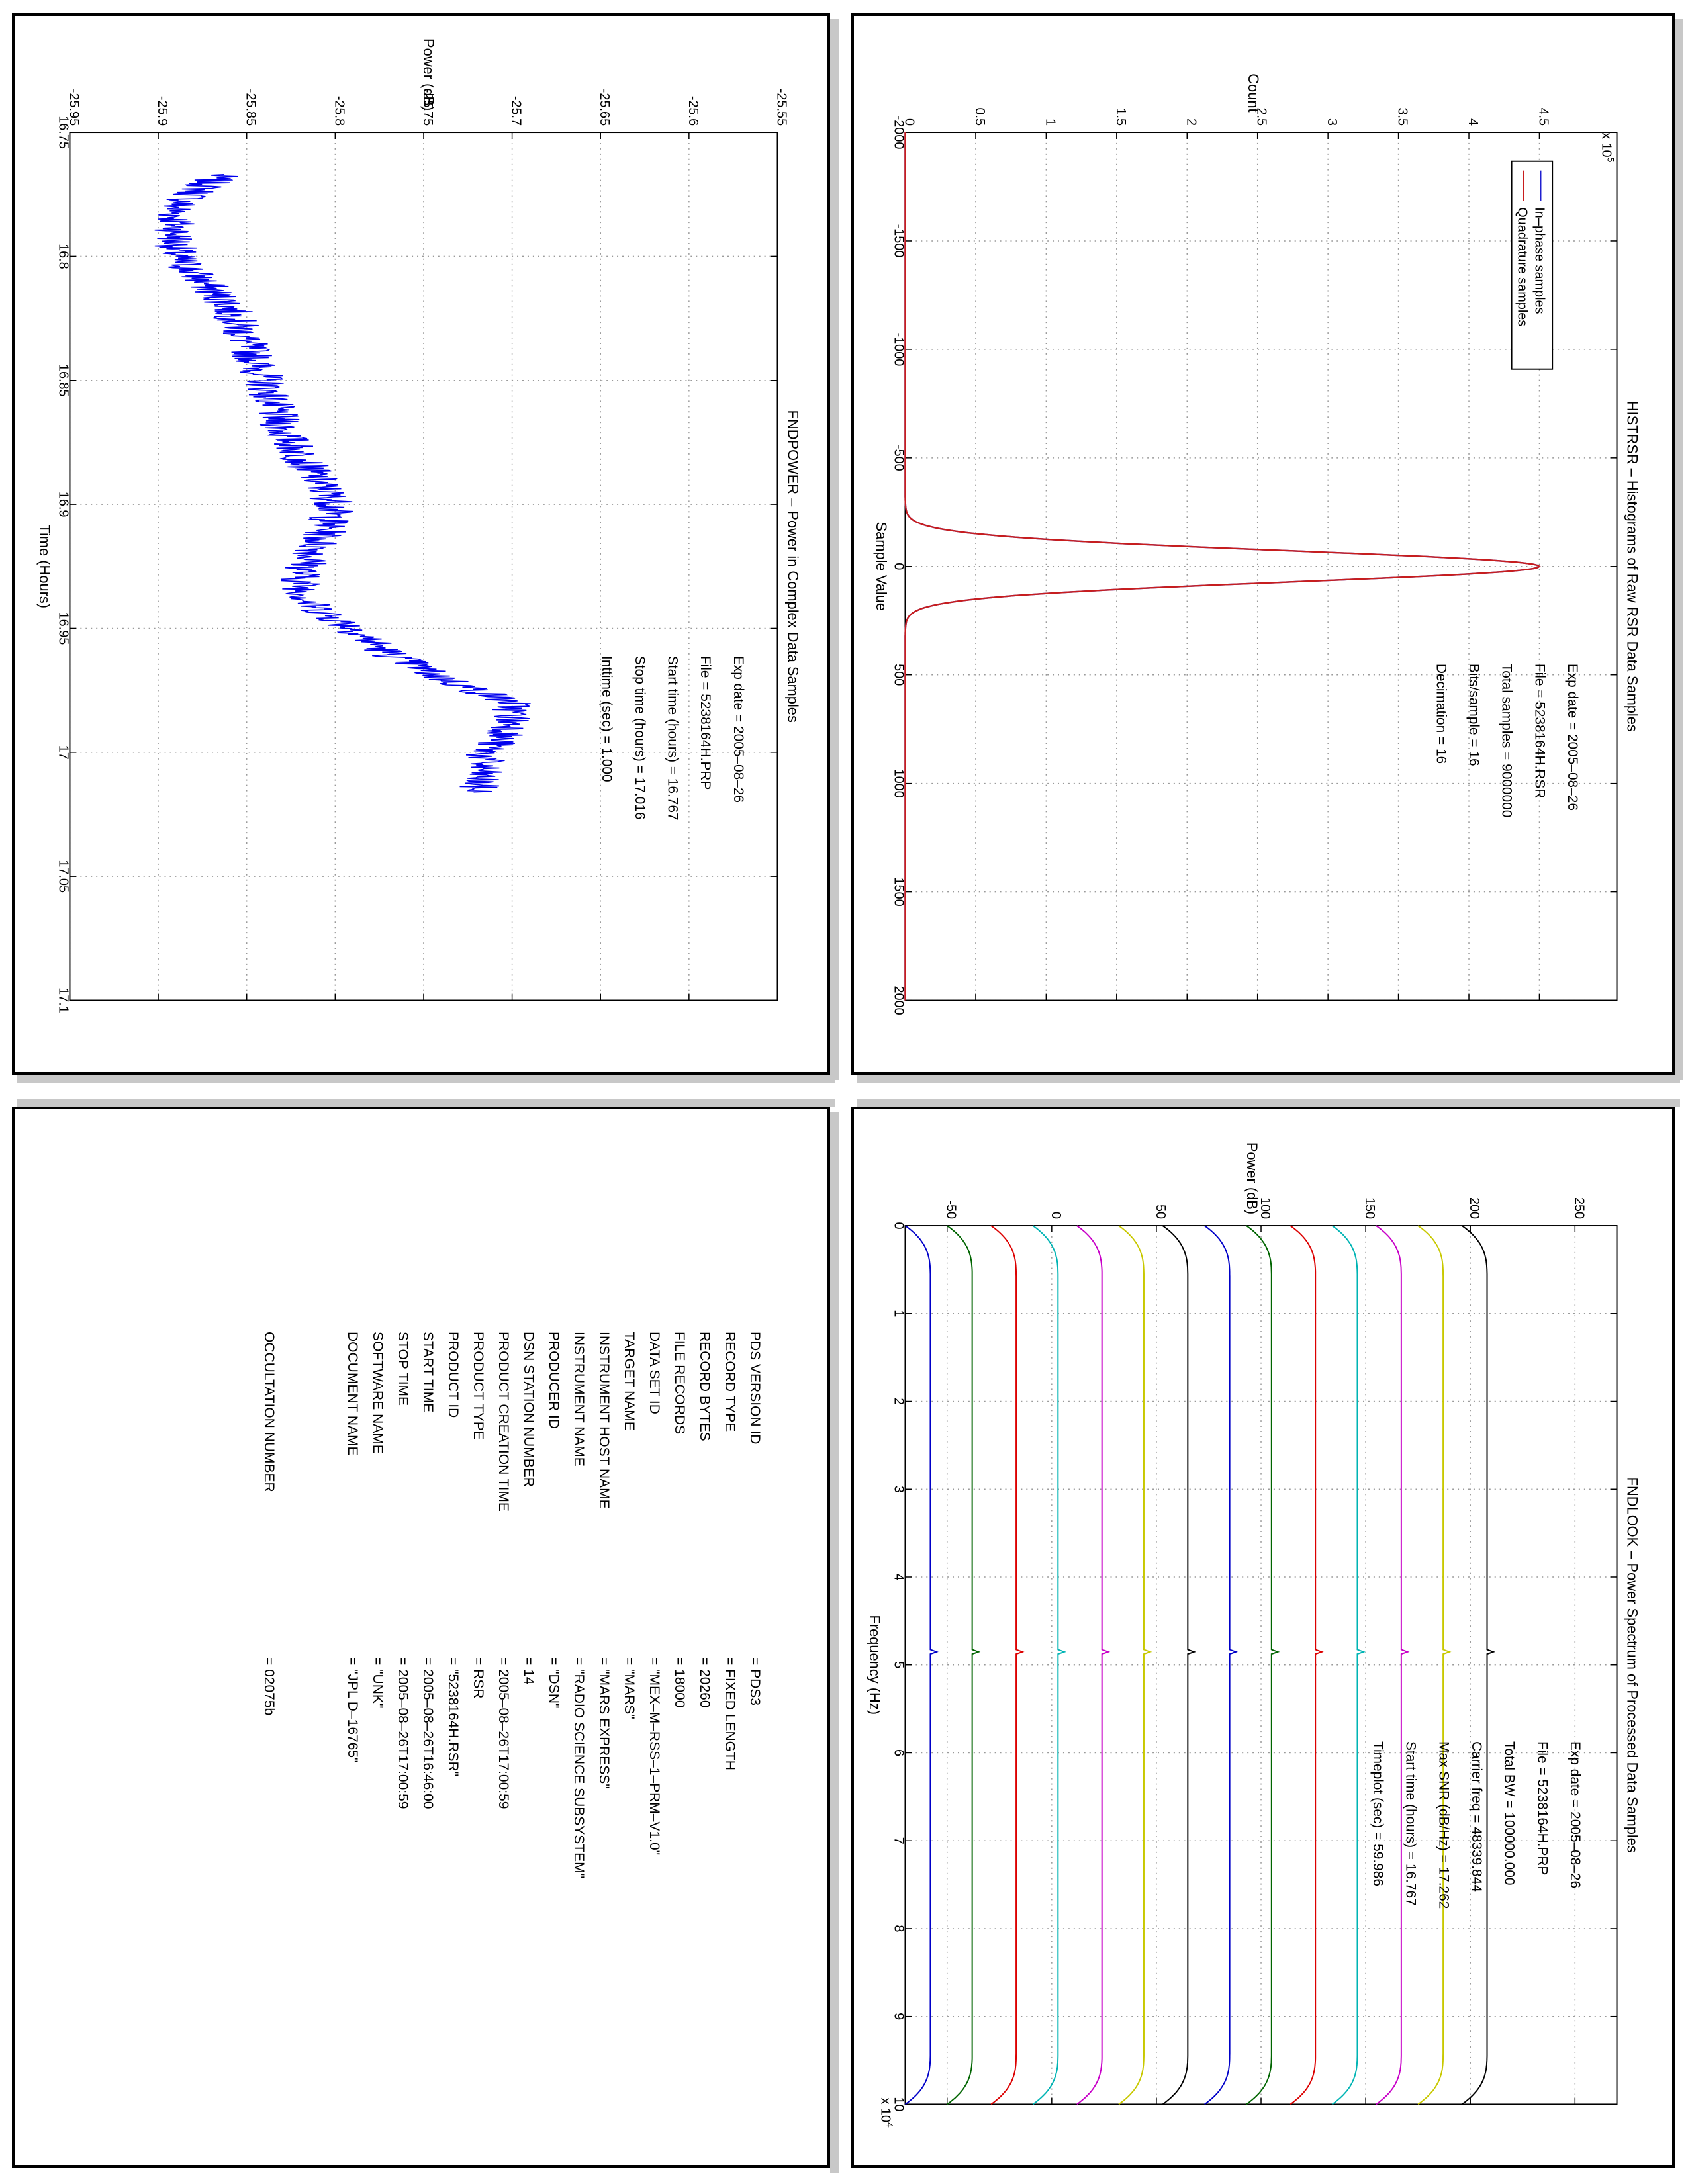  What do you see at coordinates (604, 108) in the screenshot?
I see `fndpower-ytick-label: -25.65` at bounding box center [604, 108].